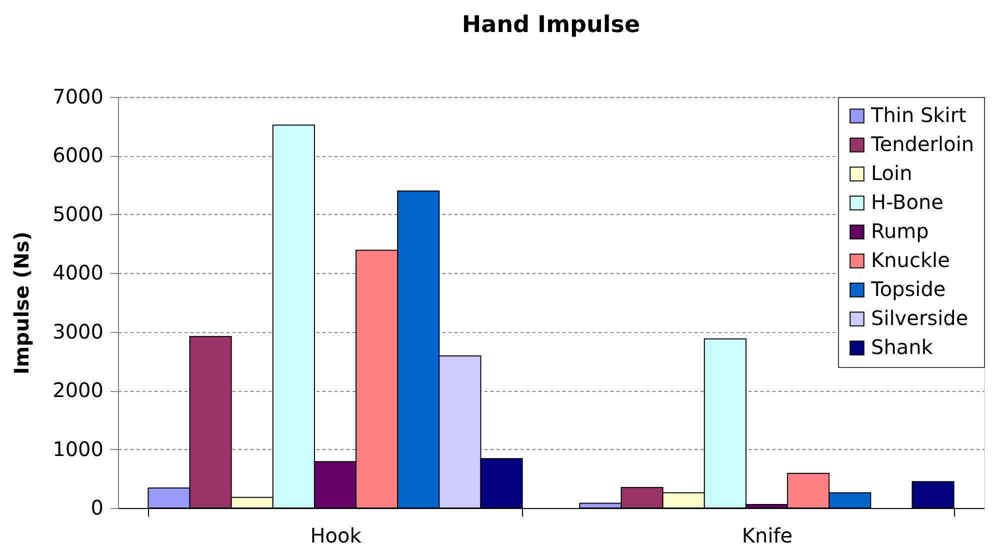  Describe the element at coordinates (919, 318) in the screenshot. I see `legend-label: Silverside` at that location.